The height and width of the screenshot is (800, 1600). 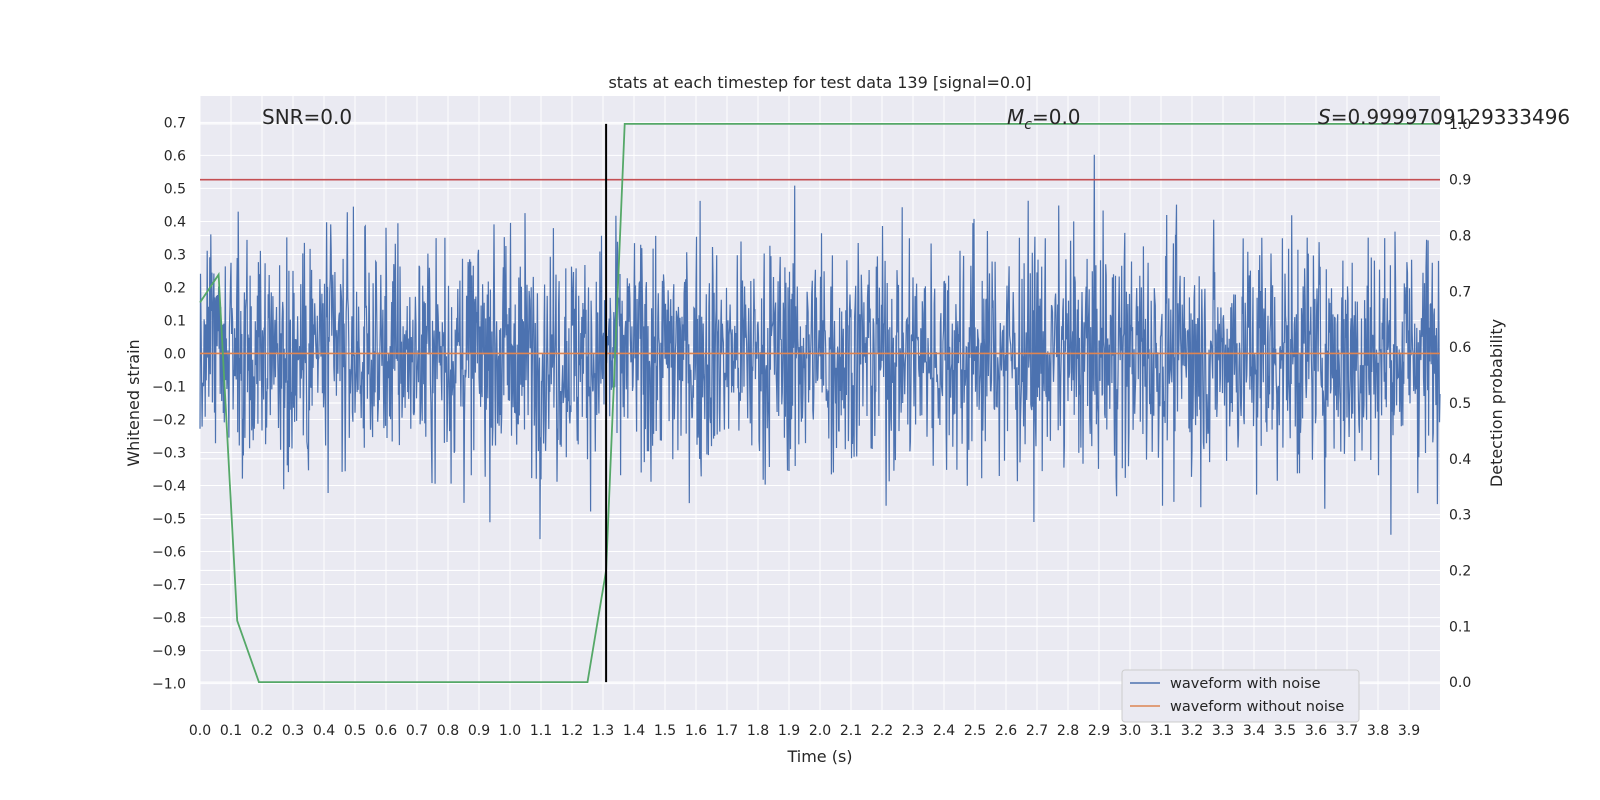 I want to click on x-tick-2.0: 2.0, so click(x=820, y=731).